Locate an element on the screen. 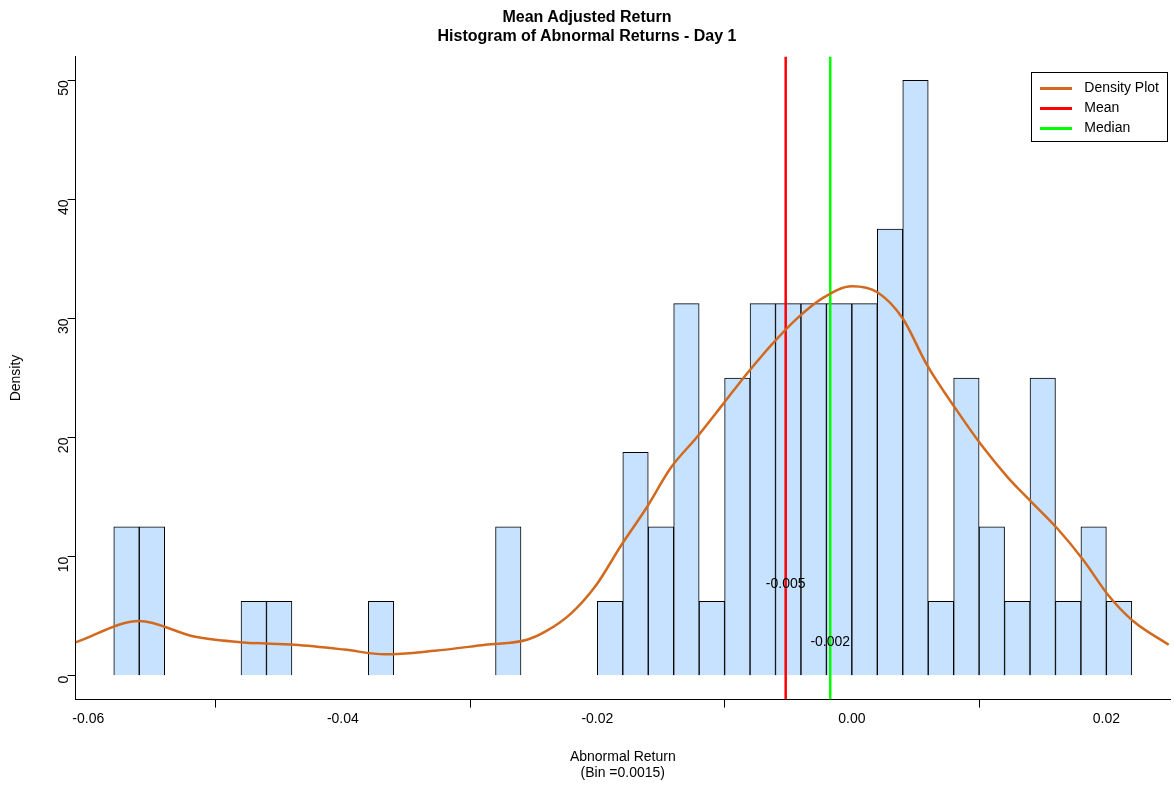  y-tick-label: 30 is located at coordinates (63, 326).